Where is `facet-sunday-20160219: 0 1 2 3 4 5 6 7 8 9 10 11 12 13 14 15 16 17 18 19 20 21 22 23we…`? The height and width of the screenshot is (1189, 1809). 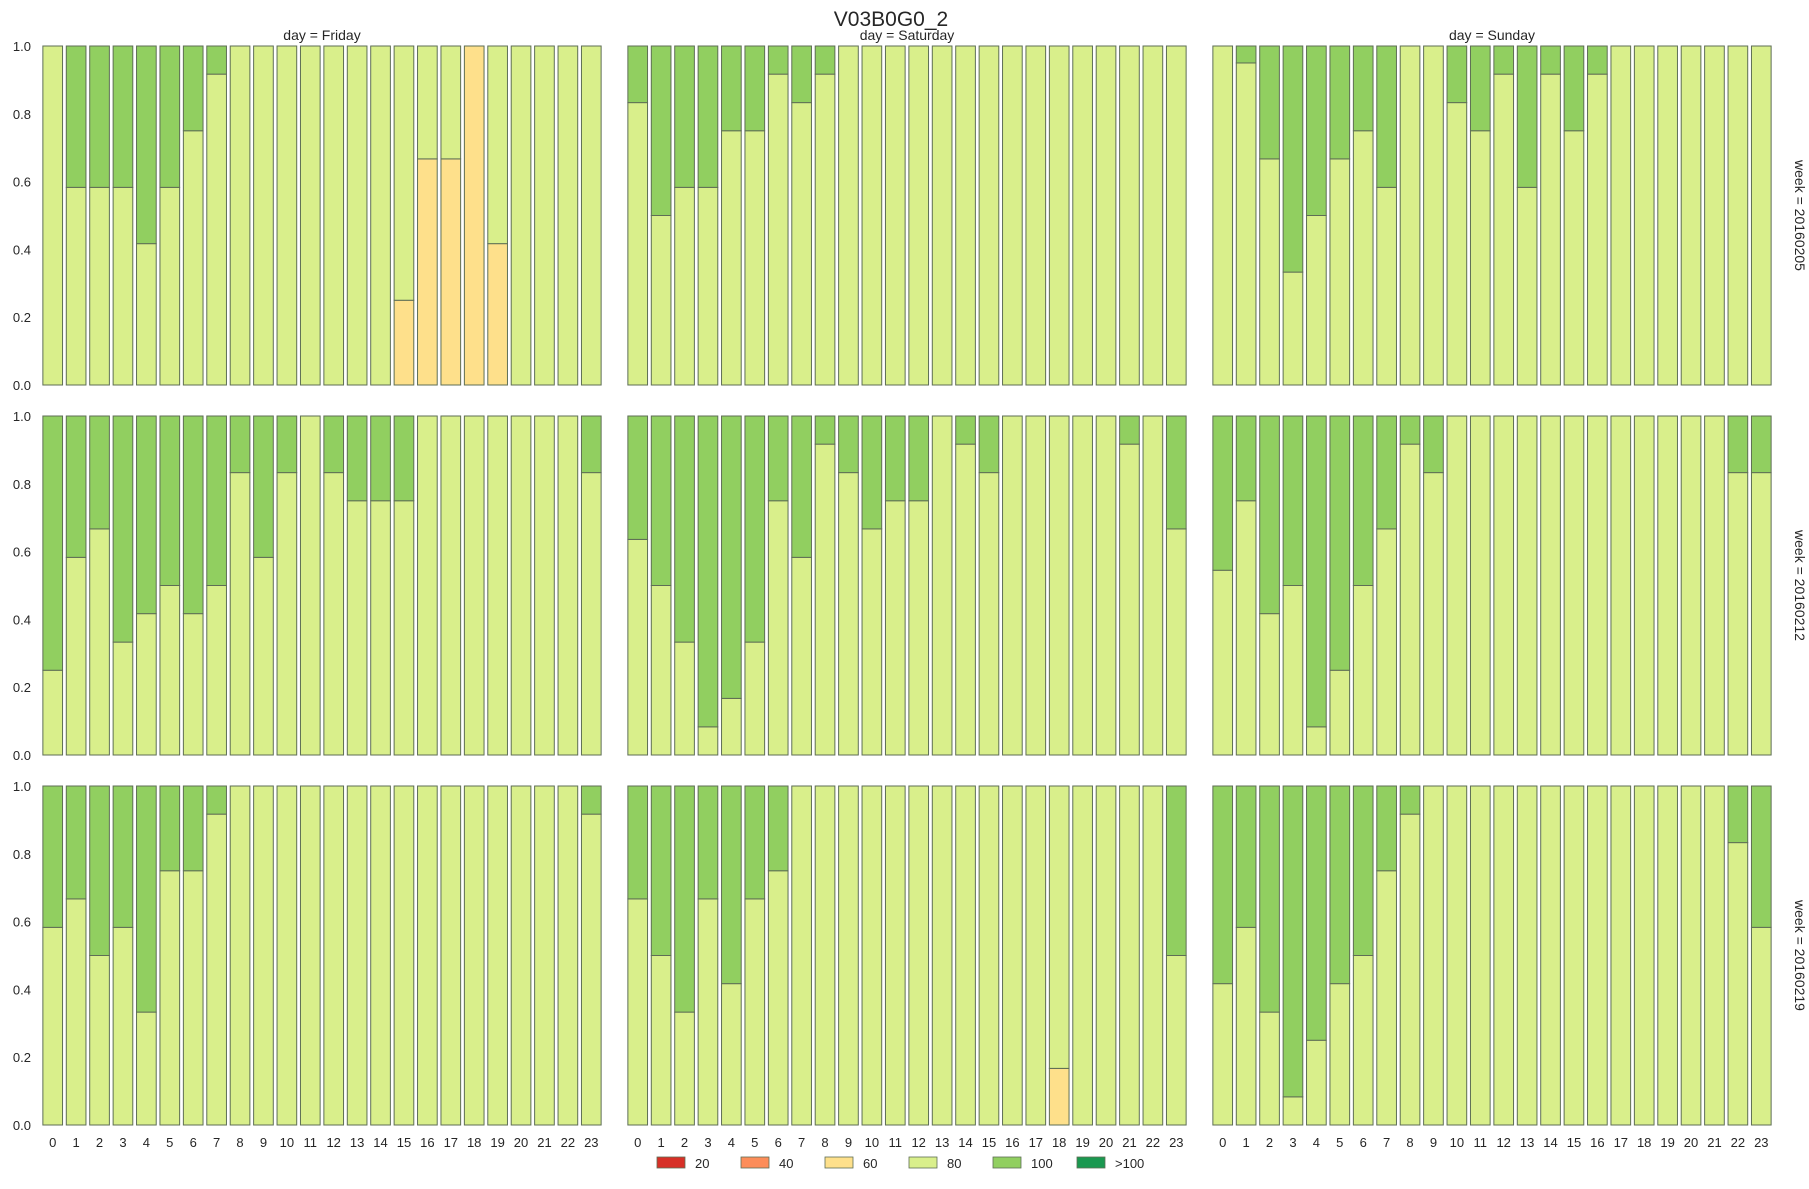
facet-sunday-20160219: 0 1 2 3 4 5 6 7 8 9 10 11 12 13 14 15 16 17 18 19 20 21 22 23we… is located at coordinates (1510, 967).